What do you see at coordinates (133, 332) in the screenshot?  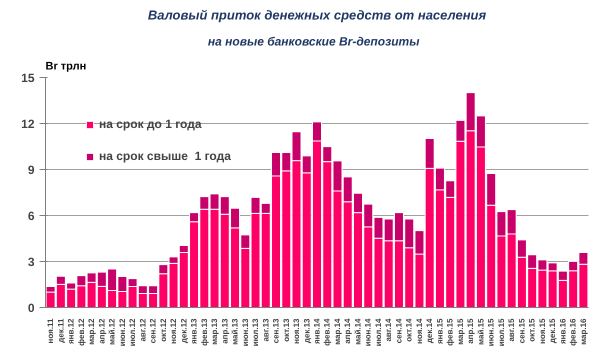 I see `x-tick-label: июл.12` at bounding box center [133, 332].